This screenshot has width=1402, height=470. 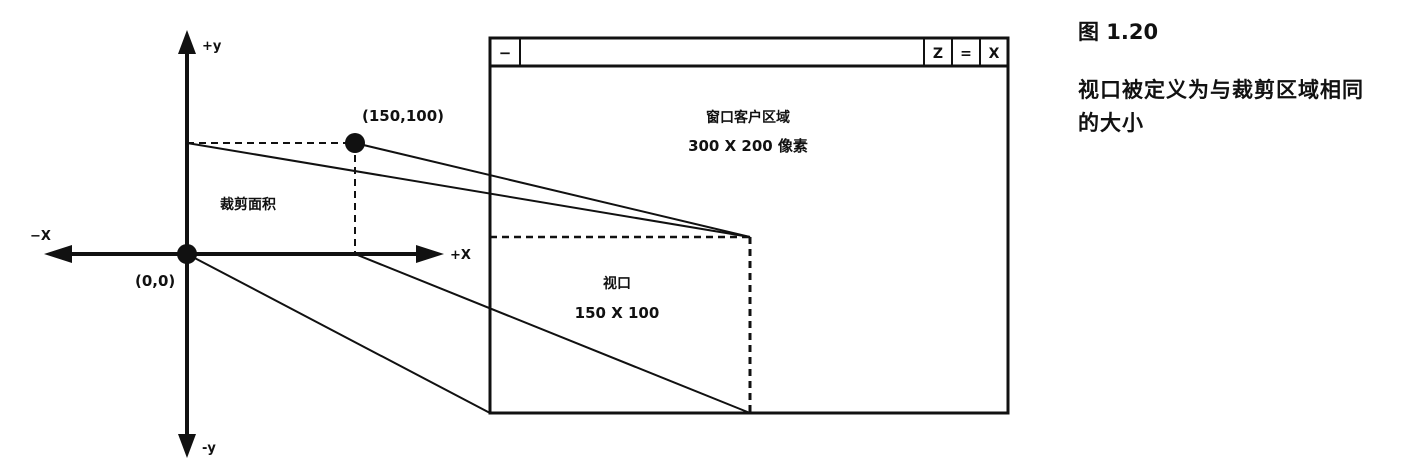 What do you see at coordinates (187, 42) in the screenshot?
I see `y-axis-up-arrow` at bounding box center [187, 42].